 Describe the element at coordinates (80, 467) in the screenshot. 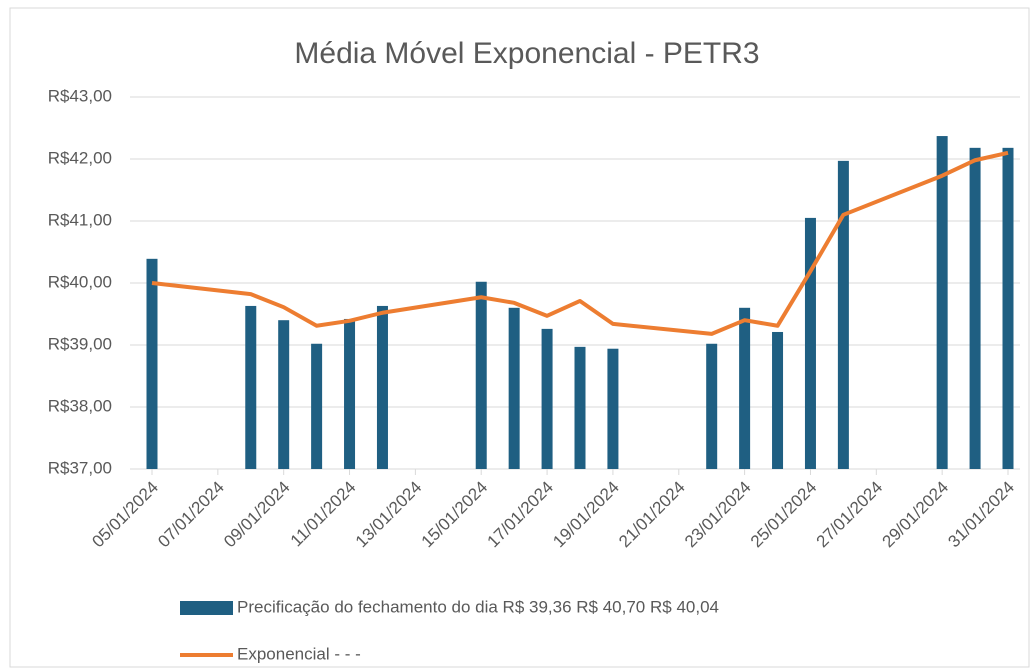

I see `y-tick-label: R$37,00` at that location.